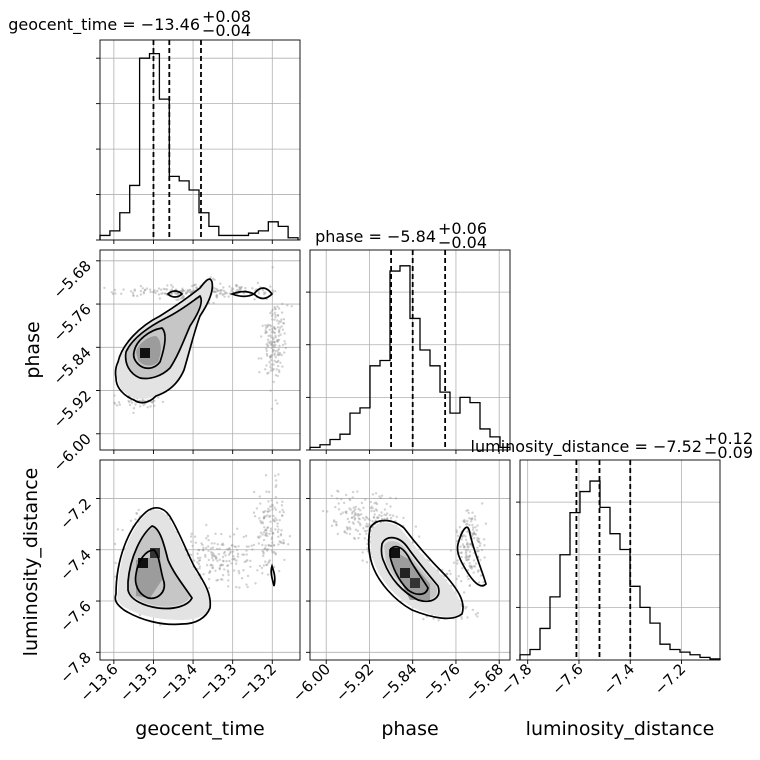  Describe the element at coordinates (72, 365) in the screenshot. I see `y-tick-label: −5.84` at that location.